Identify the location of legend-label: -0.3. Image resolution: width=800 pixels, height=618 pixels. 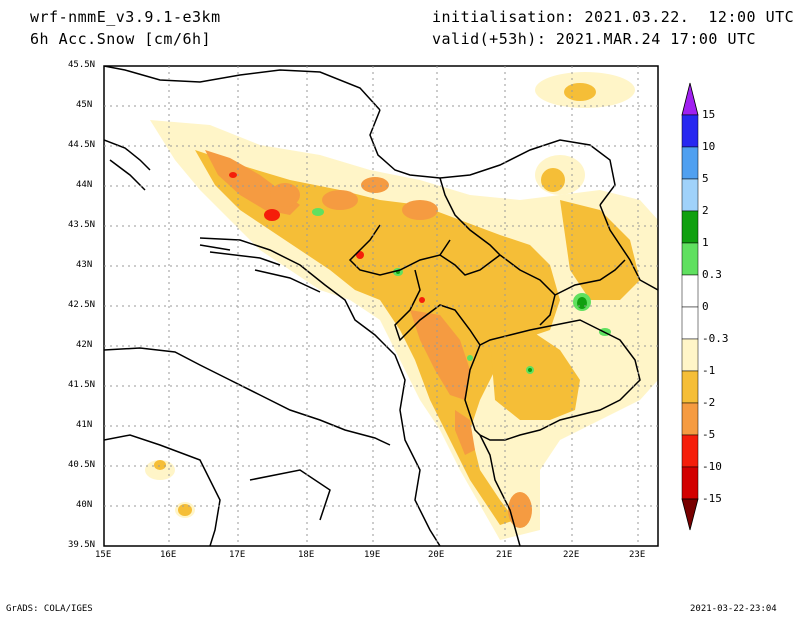
(715, 338).